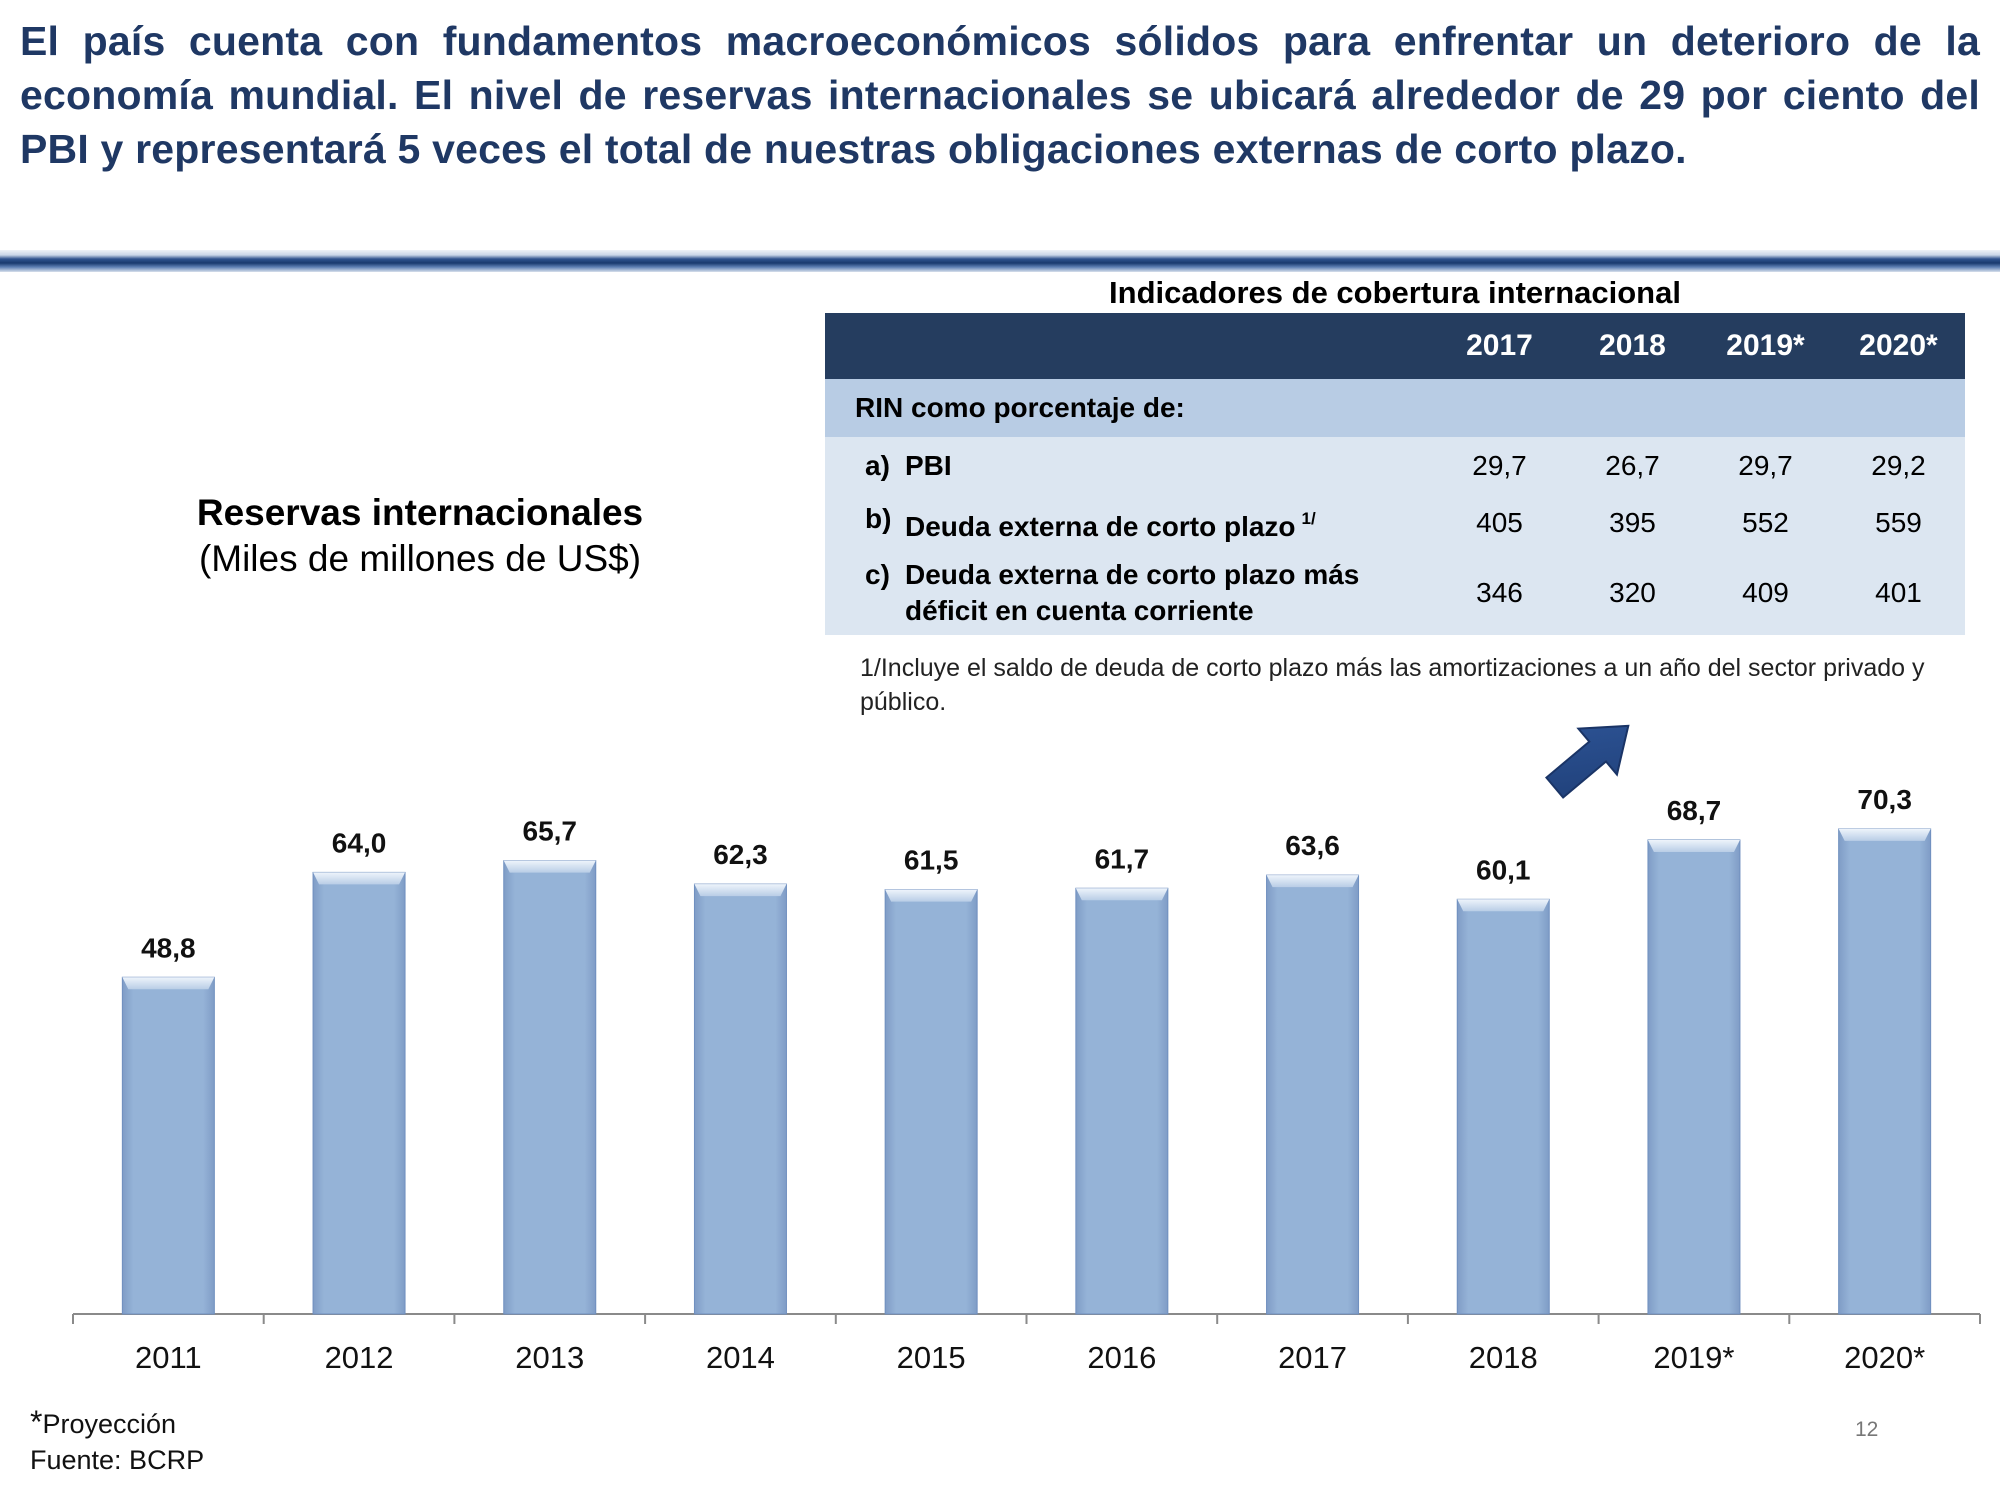 The height and width of the screenshot is (1500, 2000). What do you see at coordinates (1129, 346) in the screenshot?
I see `table-header-blank` at bounding box center [1129, 346].